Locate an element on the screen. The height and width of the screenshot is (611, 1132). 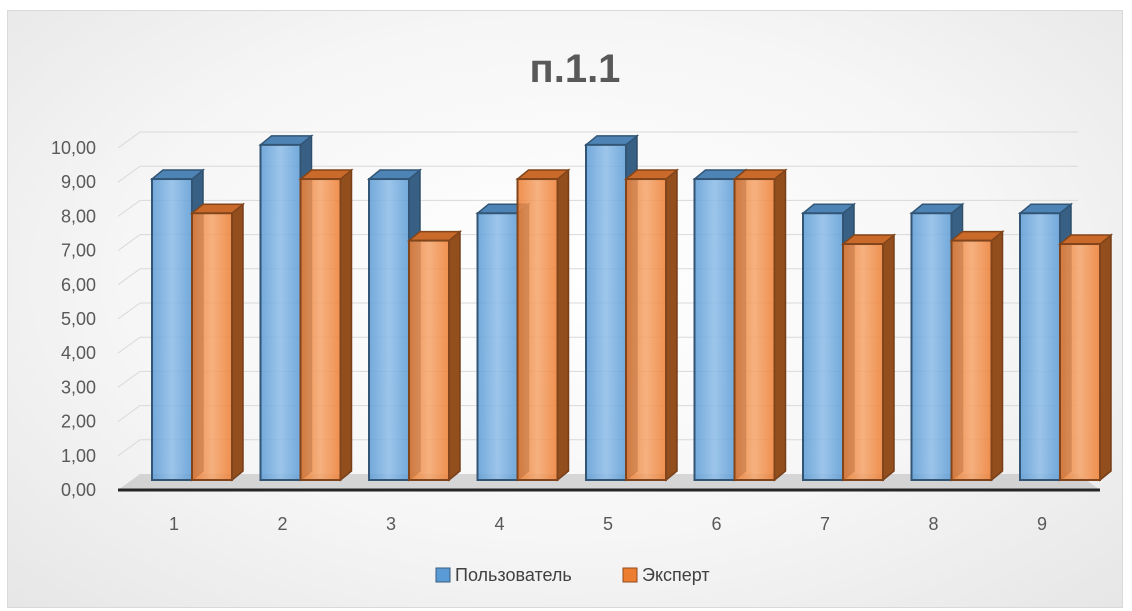
bar-expert-9-side is located at coordinates (1105, 357).